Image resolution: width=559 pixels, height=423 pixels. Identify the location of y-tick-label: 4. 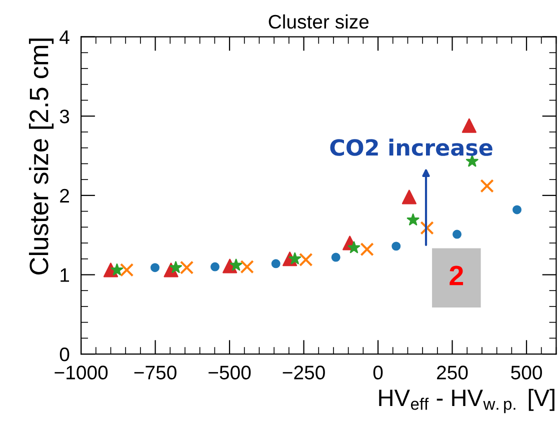
(65, 37).